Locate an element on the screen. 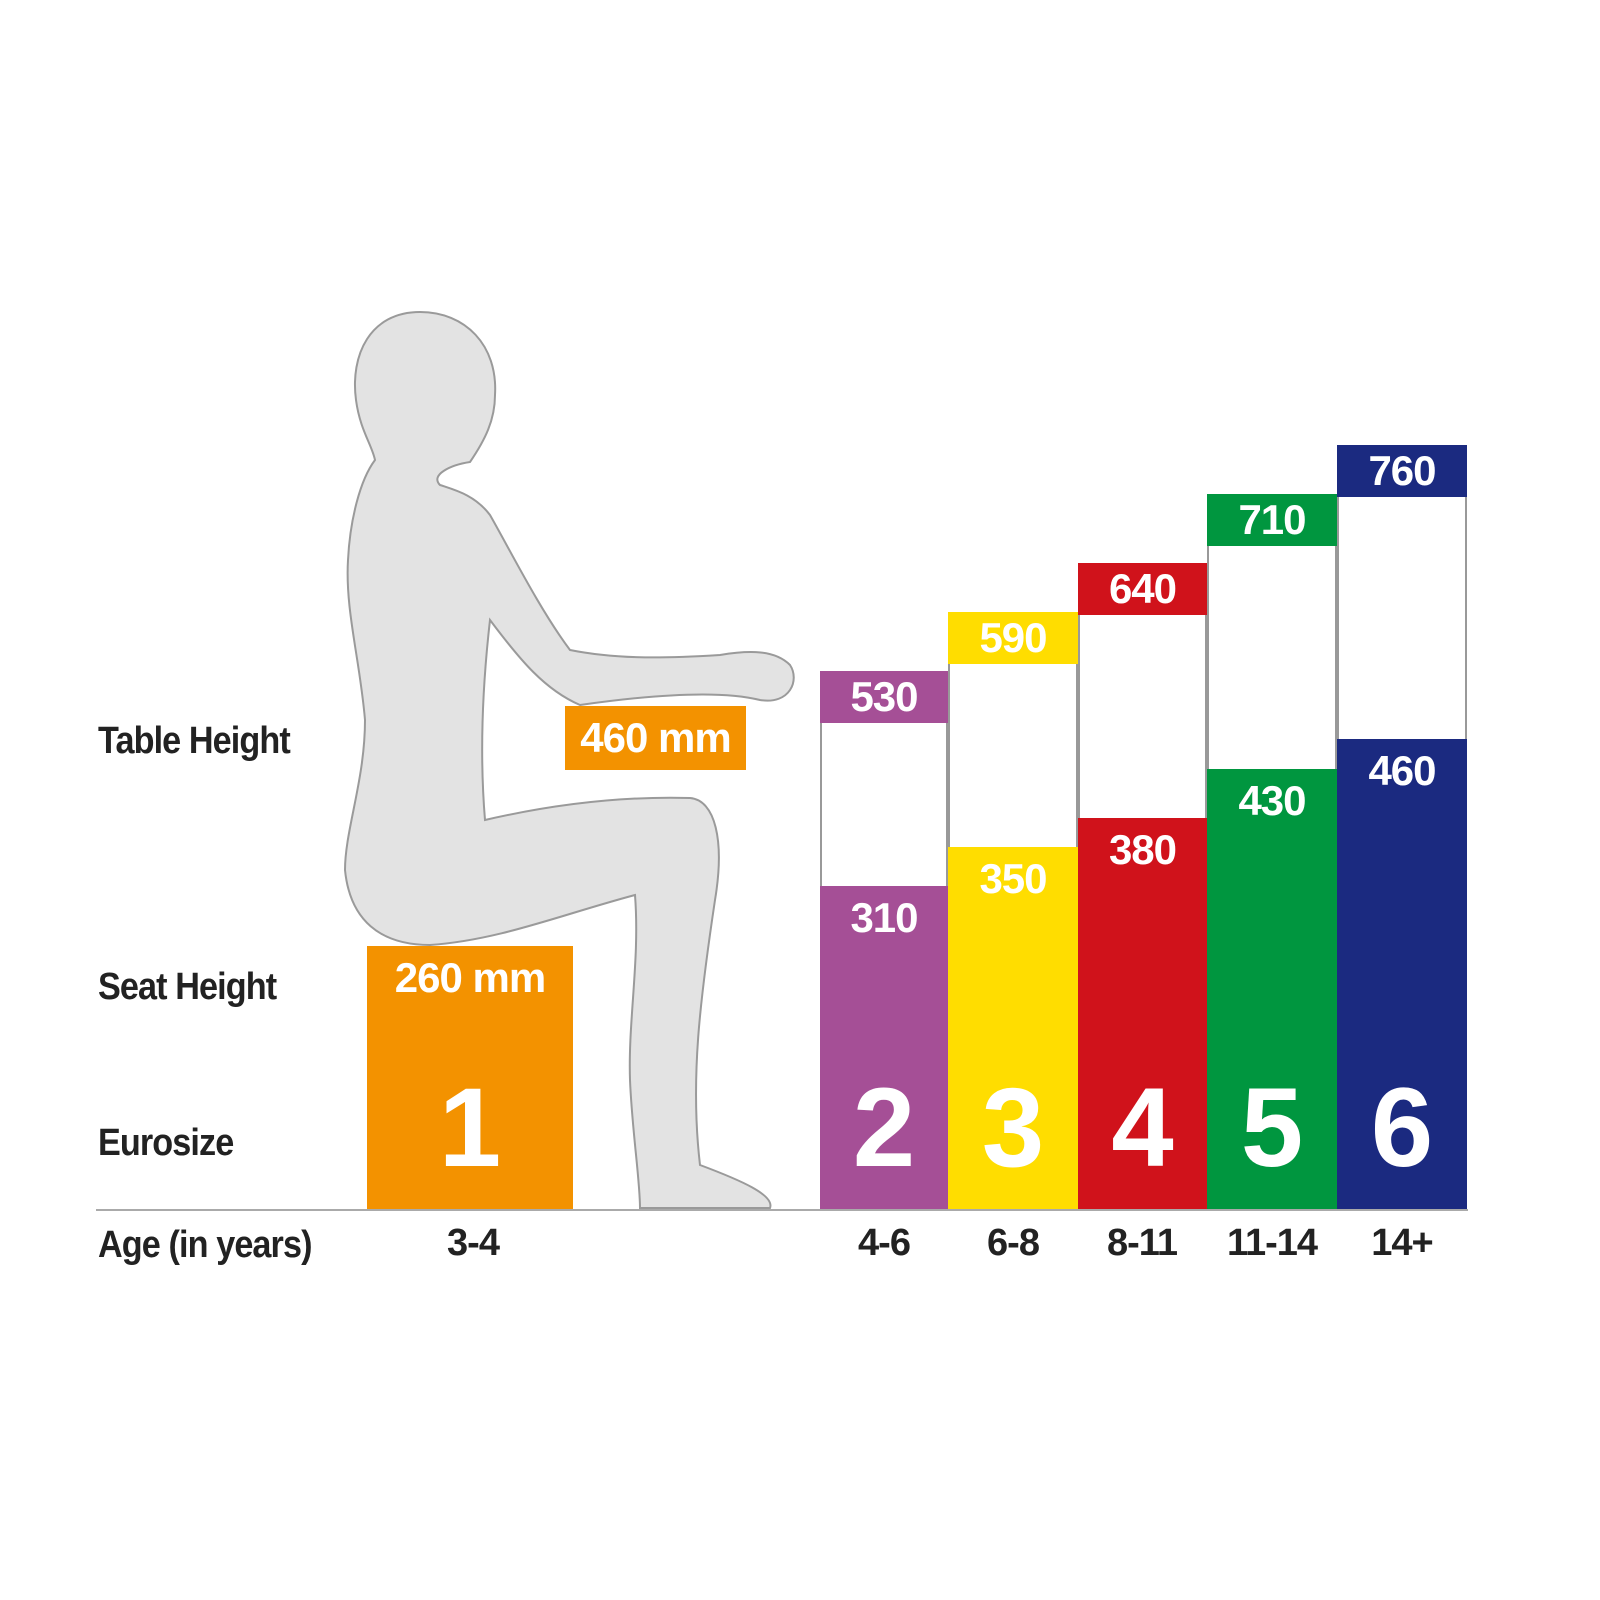 The width and height of the screenshot is (1600, 1600). seat-bar-1: 260 mm 1 is located at coordinates (470, 1078).